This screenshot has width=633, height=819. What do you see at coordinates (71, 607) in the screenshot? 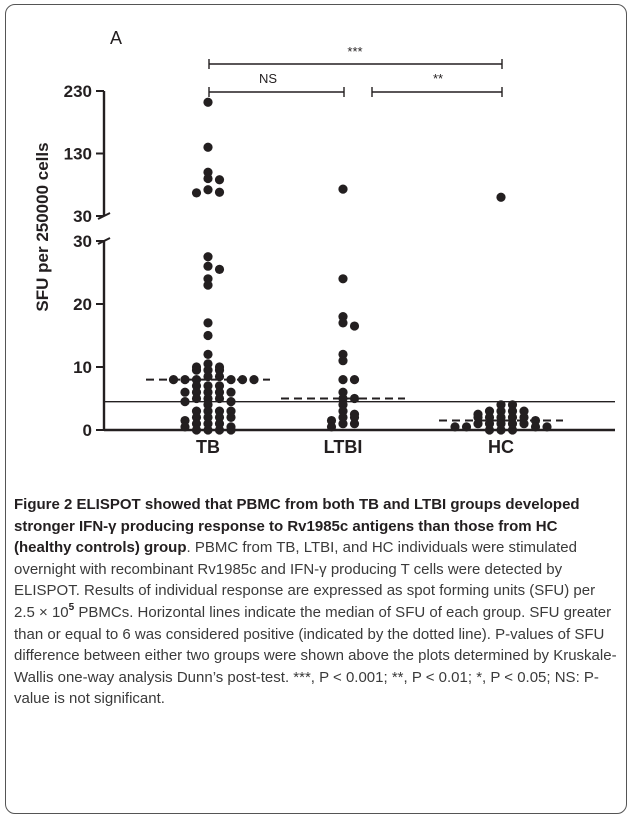
I see `caption-superscript: 5` at bounding box center [71, 607].